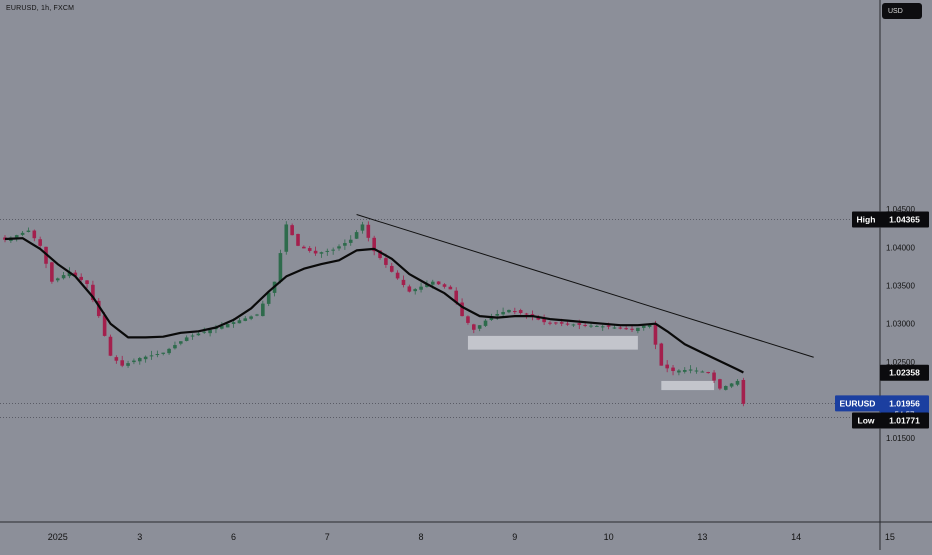 This screenshot has width=932, height=555. Describe the element at coordinates (904, 403) in the screenshot. I see `current-price-text: 1.01956` at that location.